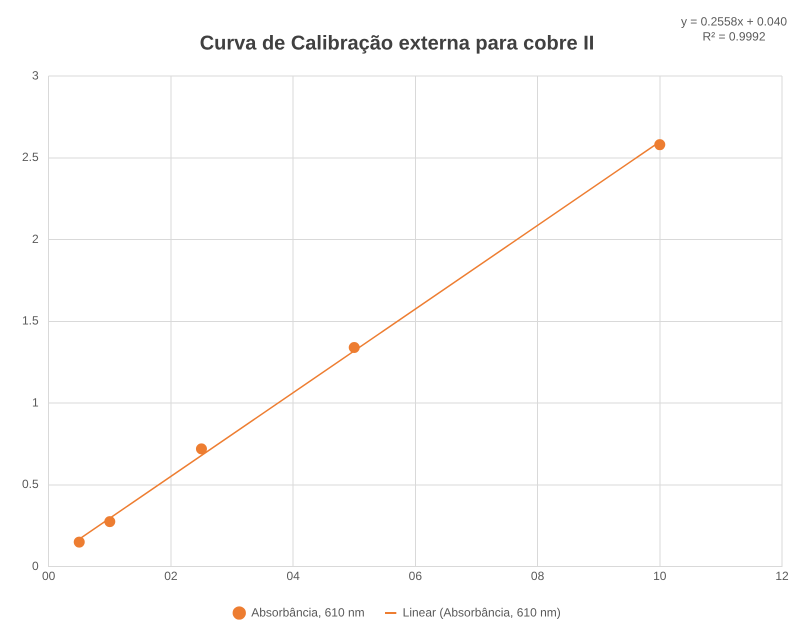 This screenshot has height=641, width=804. I want to click on x-tick-label: 00, so click(49, 576).